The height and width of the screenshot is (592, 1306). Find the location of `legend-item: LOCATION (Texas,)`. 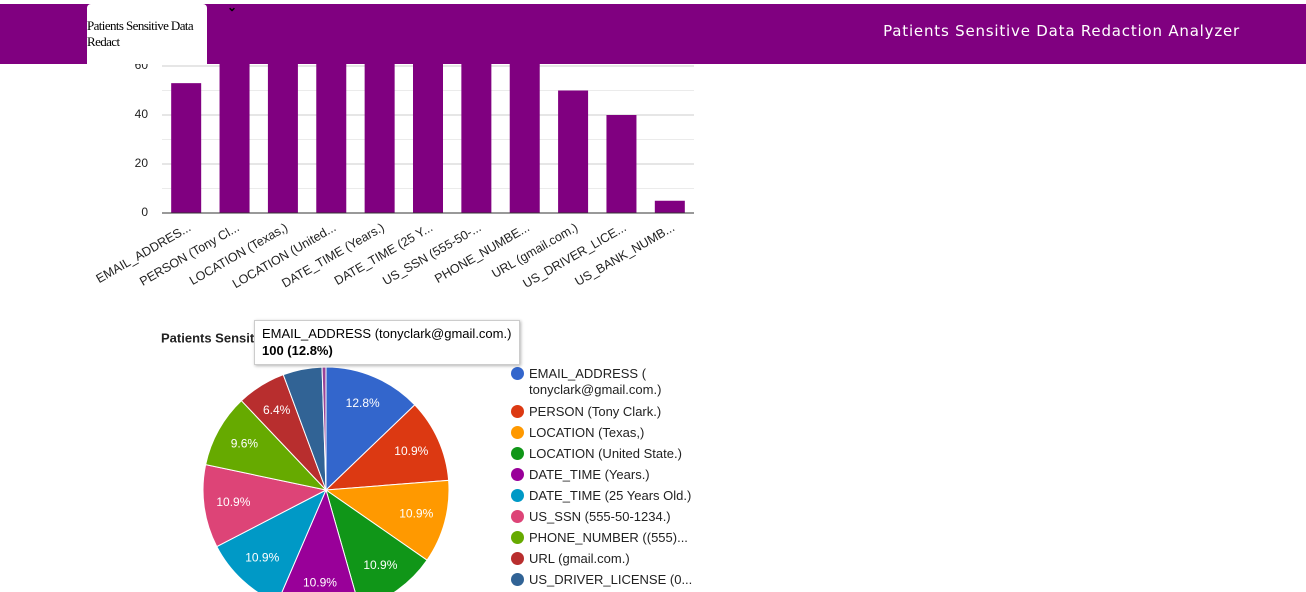

legend-item: LOCATION (Texas,) is located at coordinates (607, 433).